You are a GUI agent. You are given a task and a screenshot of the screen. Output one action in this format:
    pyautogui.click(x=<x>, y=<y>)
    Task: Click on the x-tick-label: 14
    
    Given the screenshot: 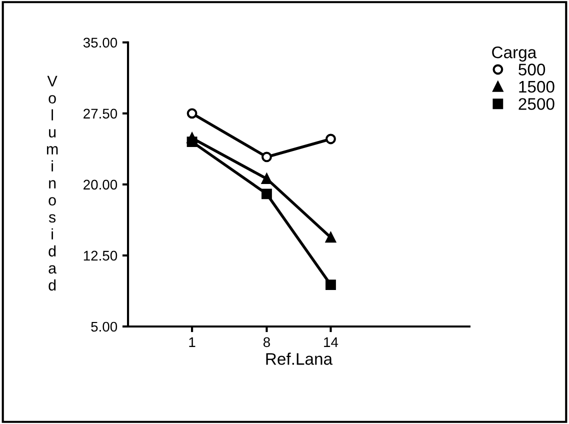 What is the action you would take?
    pyautogui.click(x=331, y=342)
    